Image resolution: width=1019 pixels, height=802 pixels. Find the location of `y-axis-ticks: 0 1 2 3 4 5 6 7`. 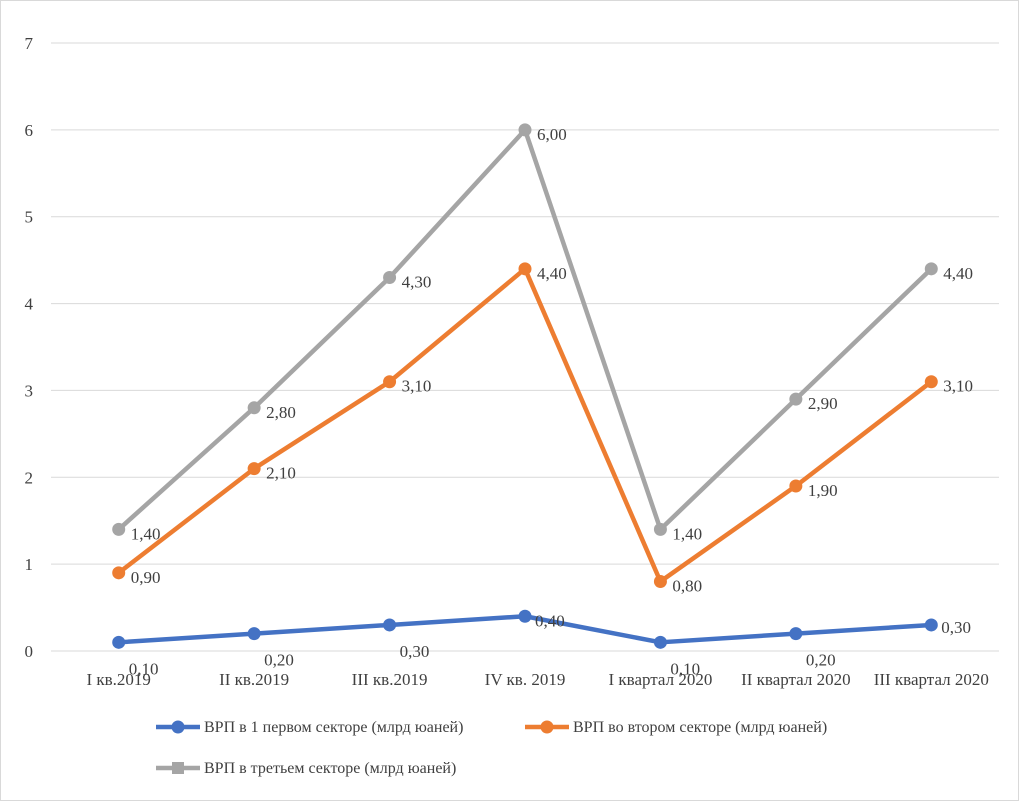

y-axis-ticks: 0 1 2 3 4 5 6 7 is located at coordinates (29, 347).